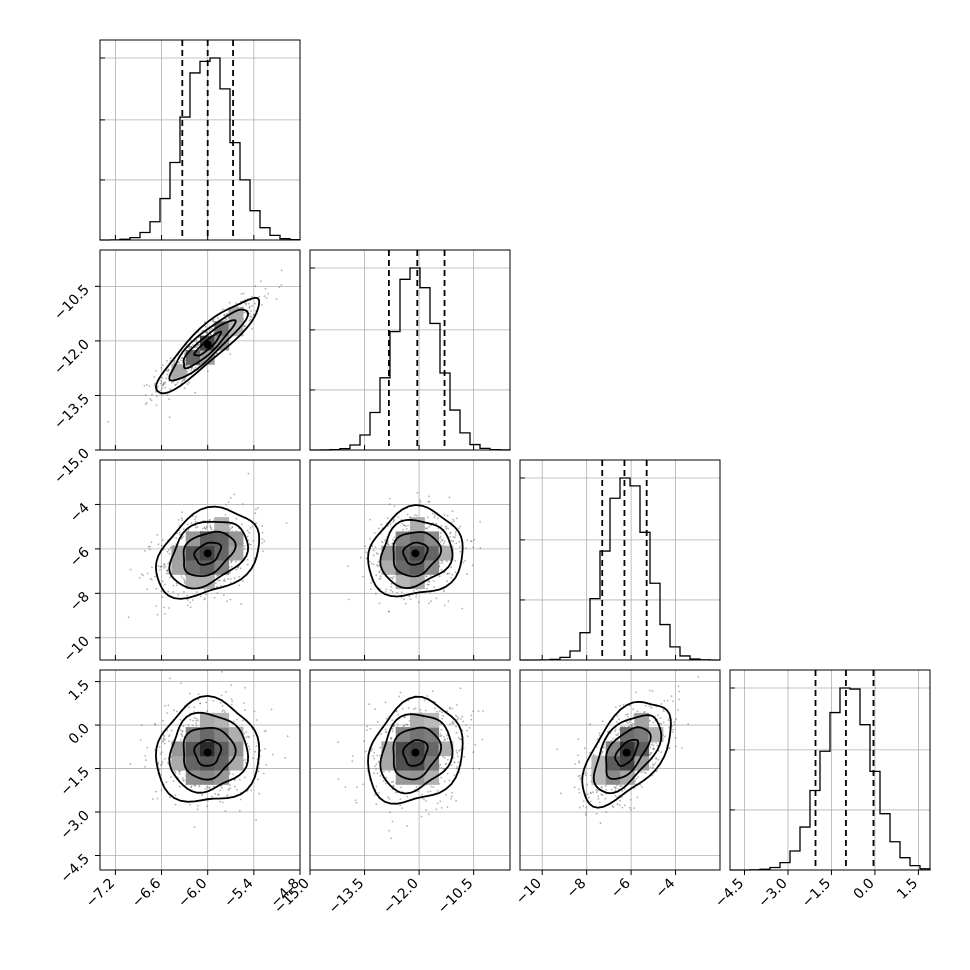 The height and width of the screenshot is (970, 970). What do you see at coordinates (74, 825) in the screenshot?
I see `y-tick-label: −3.0` at bounding box center [74, 825].